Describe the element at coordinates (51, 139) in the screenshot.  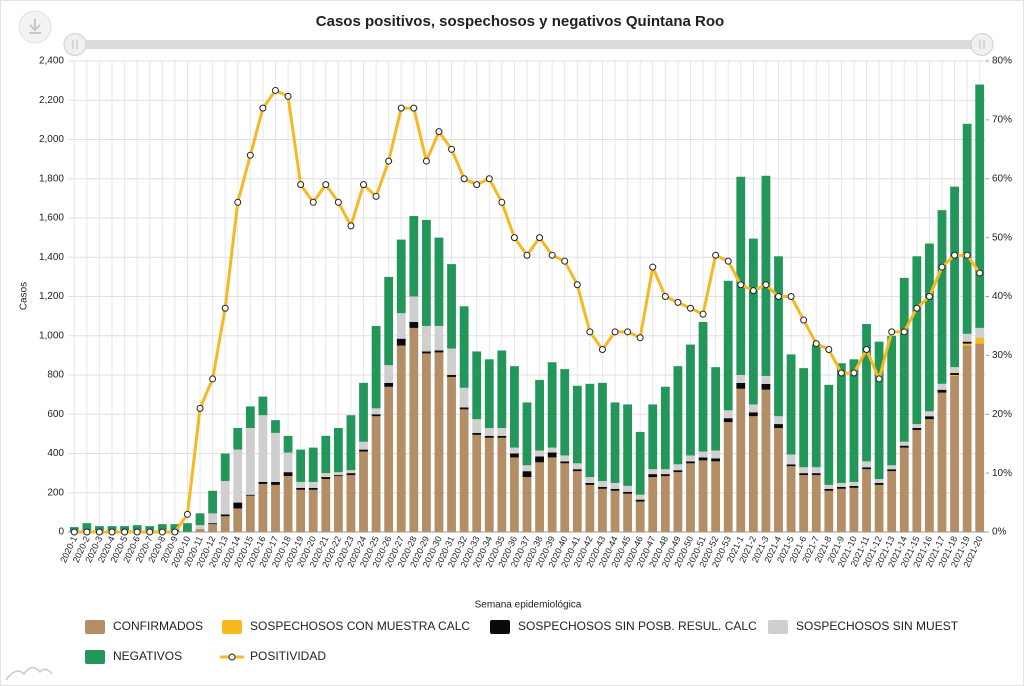
I see `y-tick-label: 2,000` at that location.